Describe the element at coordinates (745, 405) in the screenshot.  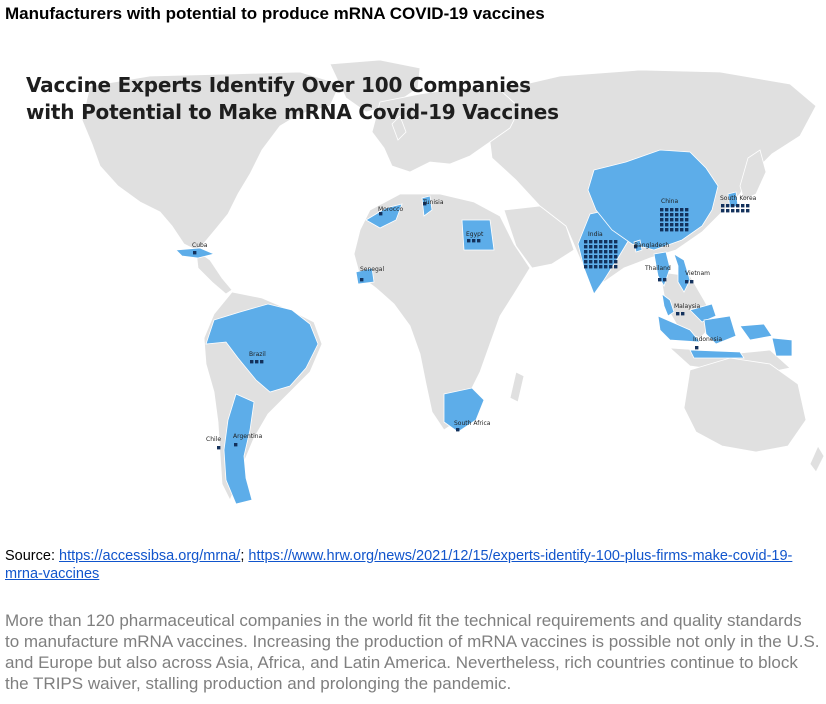
I see `australia-land` at that location.